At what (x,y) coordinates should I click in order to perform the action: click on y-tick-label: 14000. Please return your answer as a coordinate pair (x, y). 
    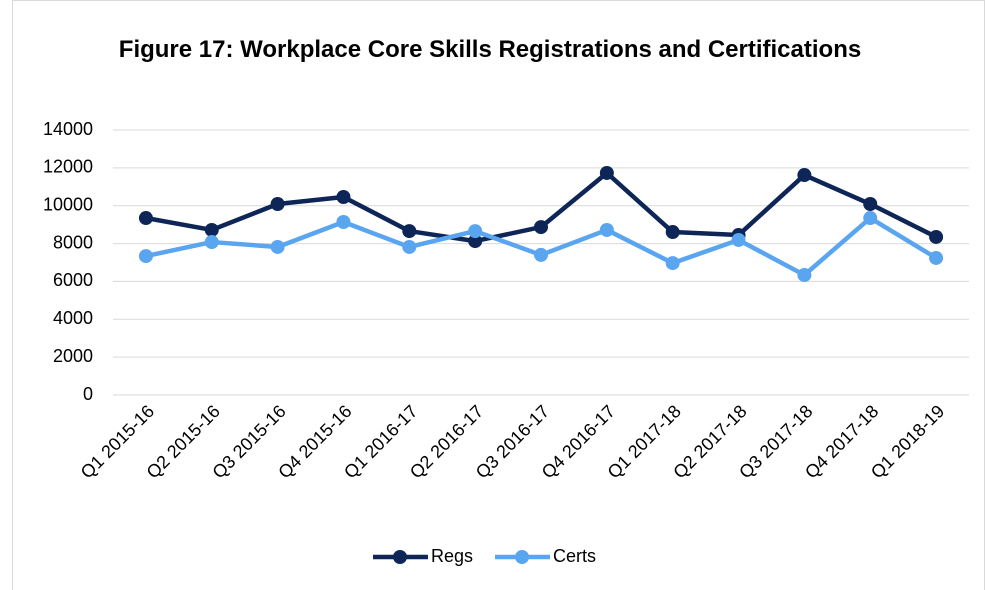
    Looking at the image, I should click on (68, 129).